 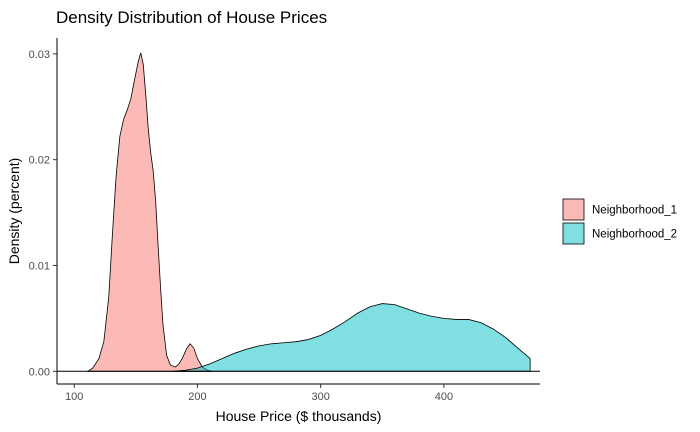 What do you see at coordinates (14, 211) in the screenshot?
I see `y-axis-title: Density (percent)` at bounding box center [14, 211].